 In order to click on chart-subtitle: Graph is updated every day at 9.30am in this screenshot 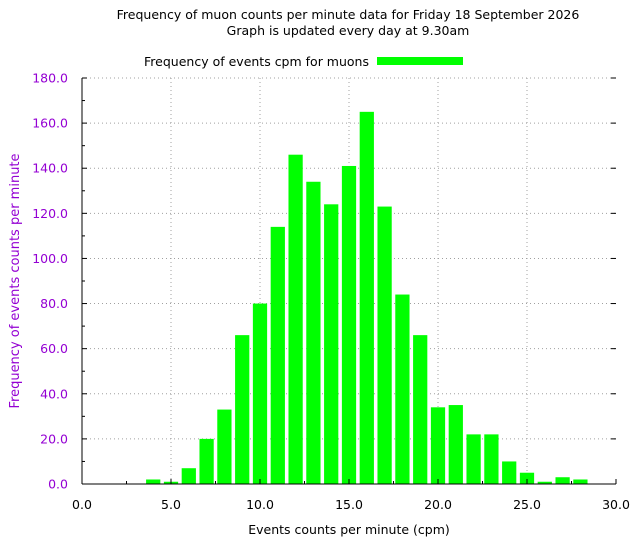, I will do `click(348, 30)`.